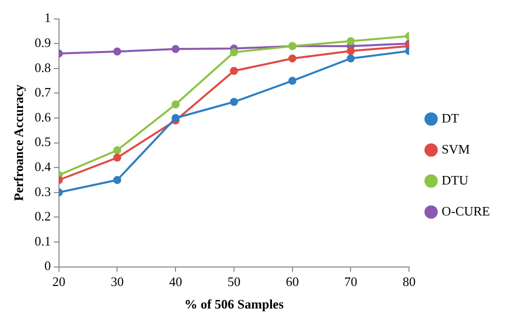 The image size is (512, 325). I want to click on x-tick-label: 70, so click(351, 282).